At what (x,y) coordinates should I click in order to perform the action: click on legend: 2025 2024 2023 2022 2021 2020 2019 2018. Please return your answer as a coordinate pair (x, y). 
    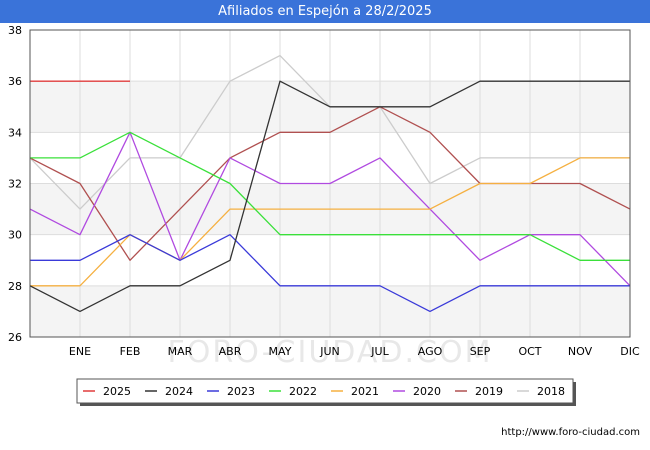
    Looking at the image, I should click on (326, 392).